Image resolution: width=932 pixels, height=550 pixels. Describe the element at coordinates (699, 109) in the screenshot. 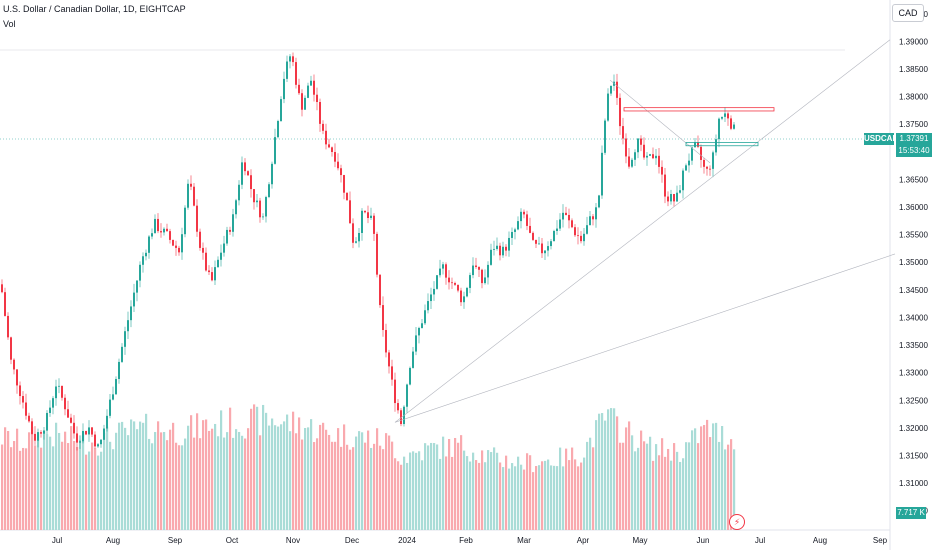

I see `resistance-box` at that location.